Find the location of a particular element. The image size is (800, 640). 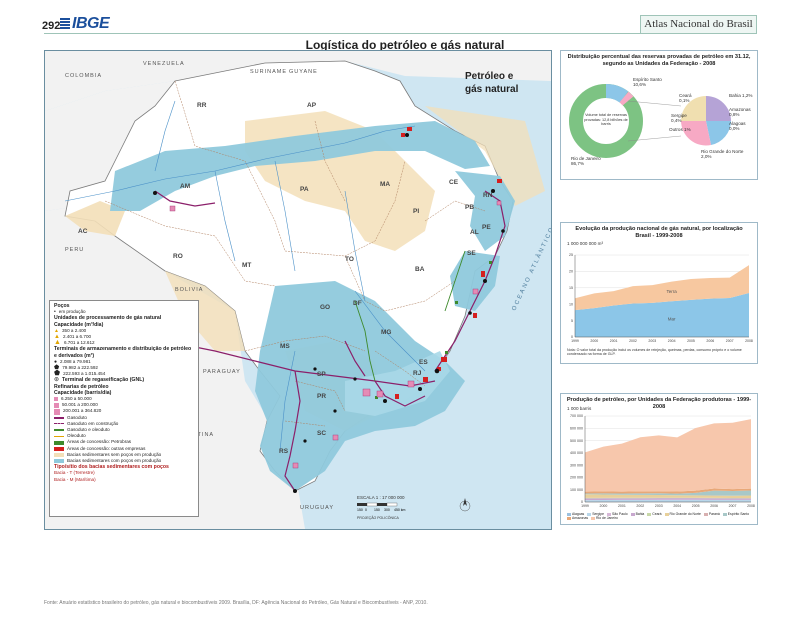

label-rn: Rio Grande do Norte 2,0% is located at coordinates (722, 154).